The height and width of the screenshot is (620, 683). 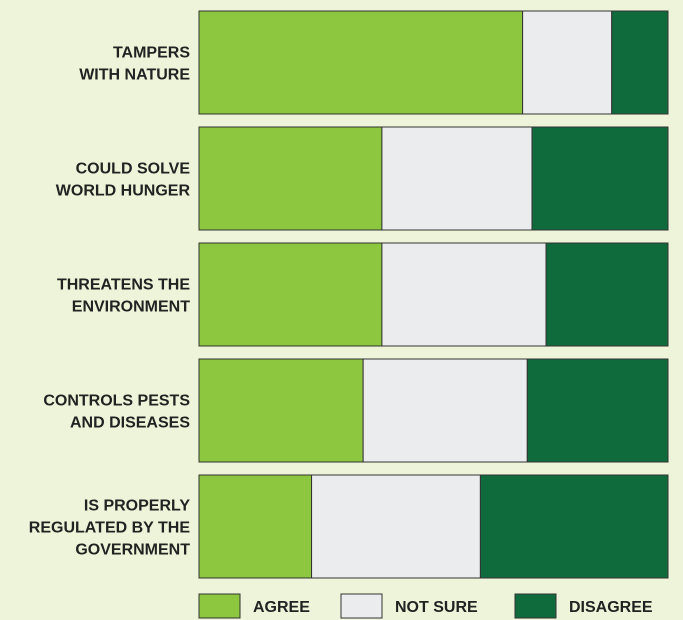 What do you see at coordinates (151, 53) in the screenshot?
I see `category-label-tampers-with-nature-line-1: TAMPERS` at bounding box center [151, 53].